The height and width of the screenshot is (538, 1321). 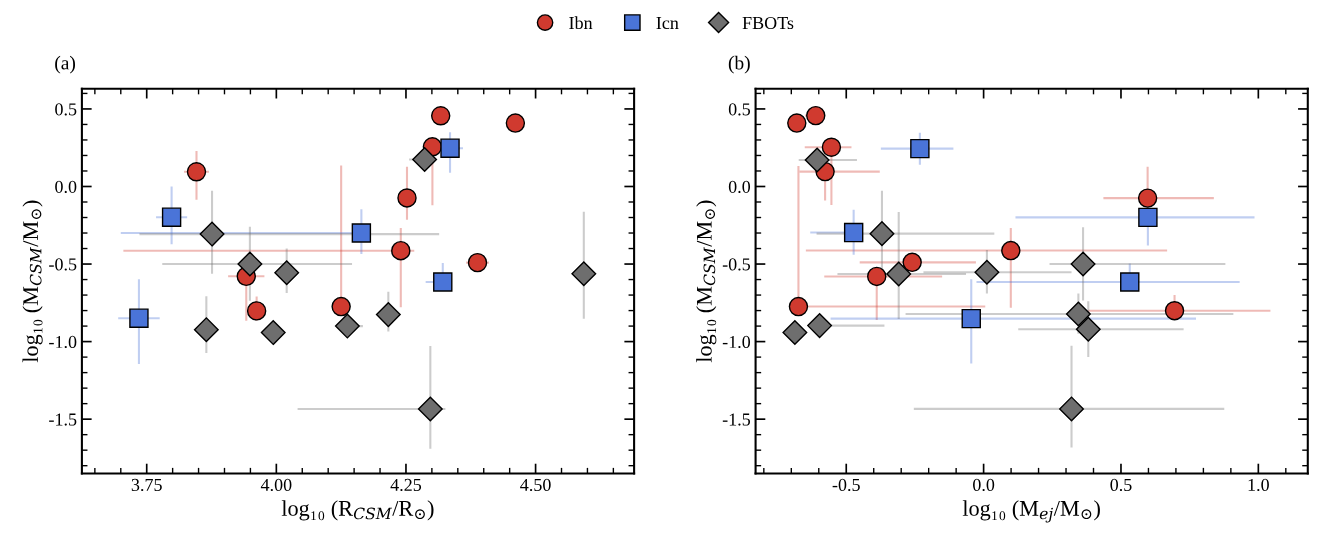 I want to click on x-tick-label: -0.5, so click(x=846, y=485).